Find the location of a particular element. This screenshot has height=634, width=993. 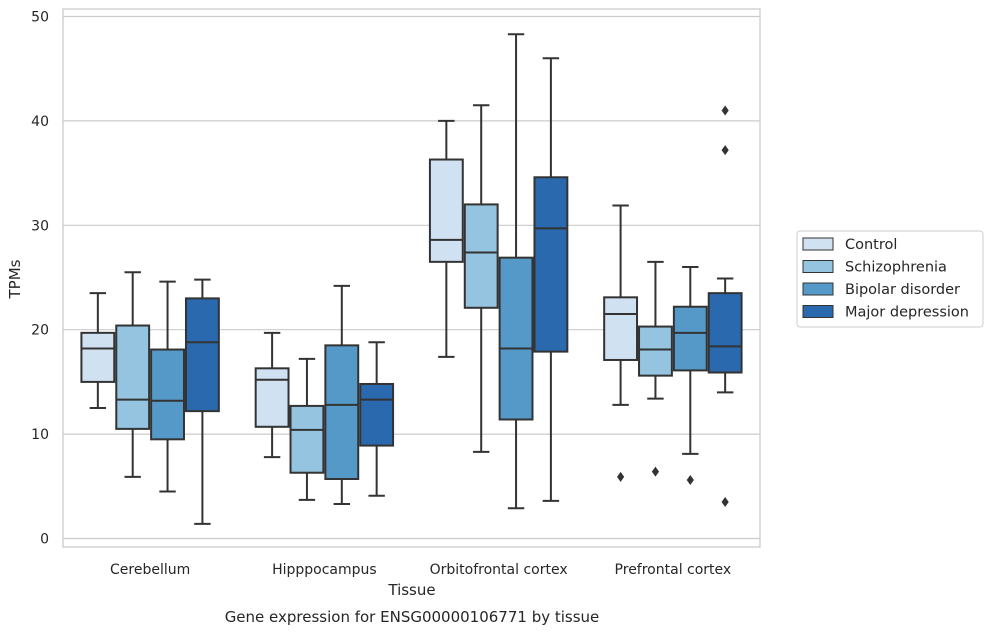

box-prefrontal-cortex-major-depression is located at coordinates (725, 306).